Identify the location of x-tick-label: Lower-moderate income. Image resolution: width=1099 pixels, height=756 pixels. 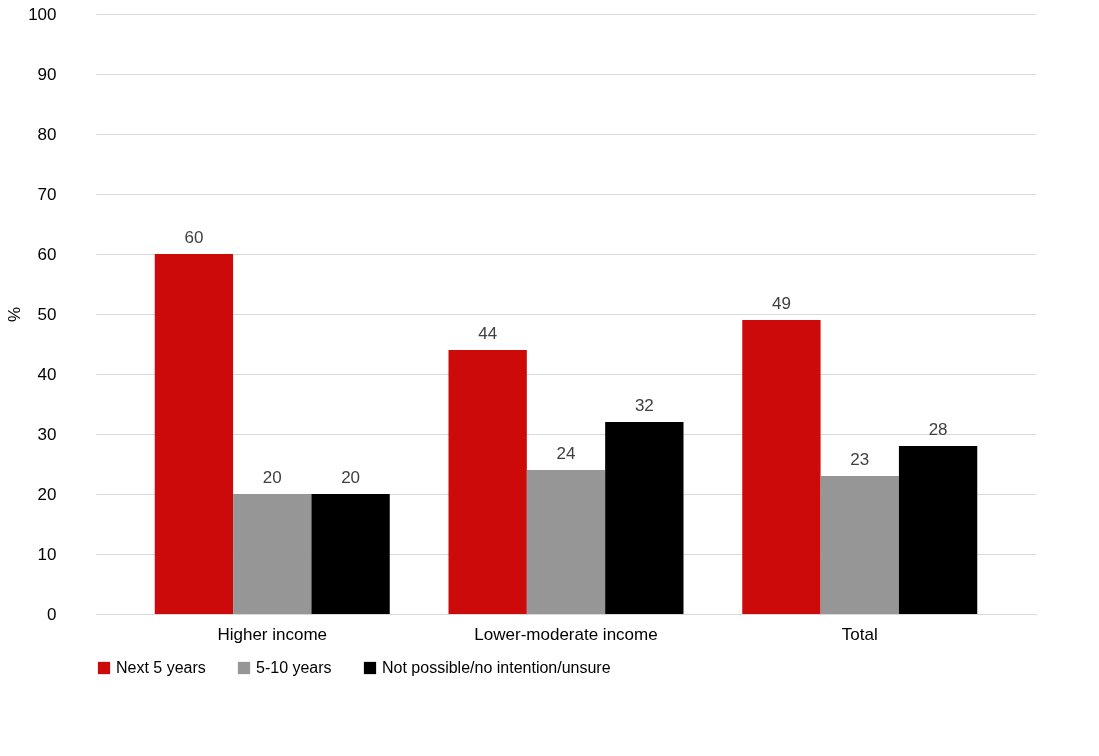
(566, 634).